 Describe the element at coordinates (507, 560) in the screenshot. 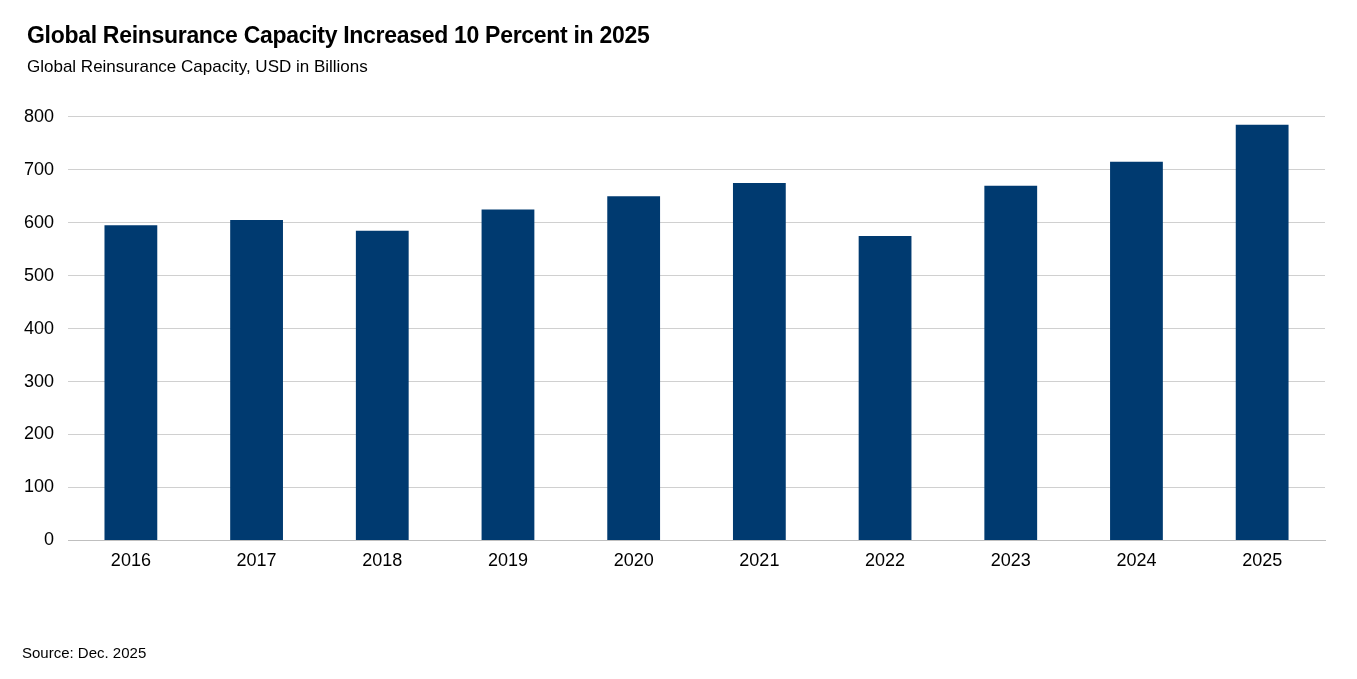

I see `x-tick-label: 2019` at that location.